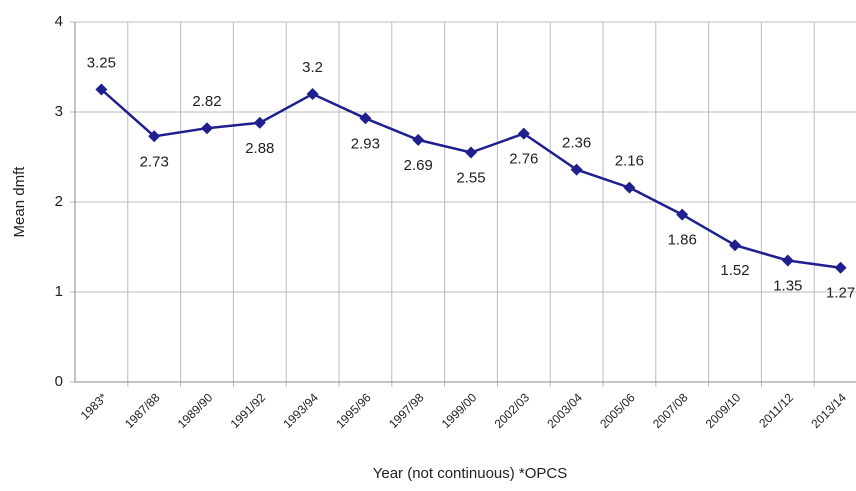 This screenshot has height=491, width=856. I want to click on x-tick-label: 2009/10, so click(723, 410).